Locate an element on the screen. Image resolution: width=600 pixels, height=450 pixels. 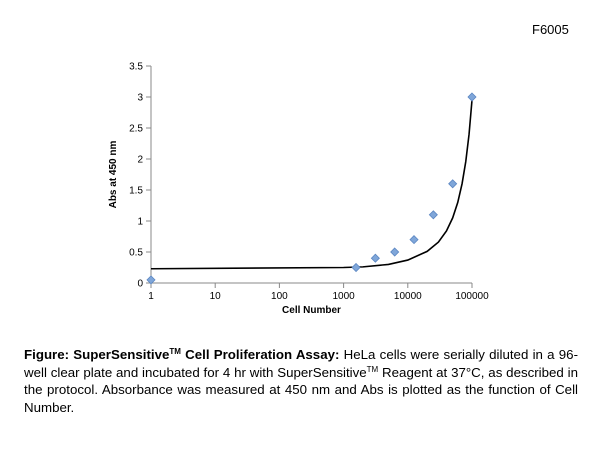
y-tick-label: 1.5 is located at coordinates (136, 191).